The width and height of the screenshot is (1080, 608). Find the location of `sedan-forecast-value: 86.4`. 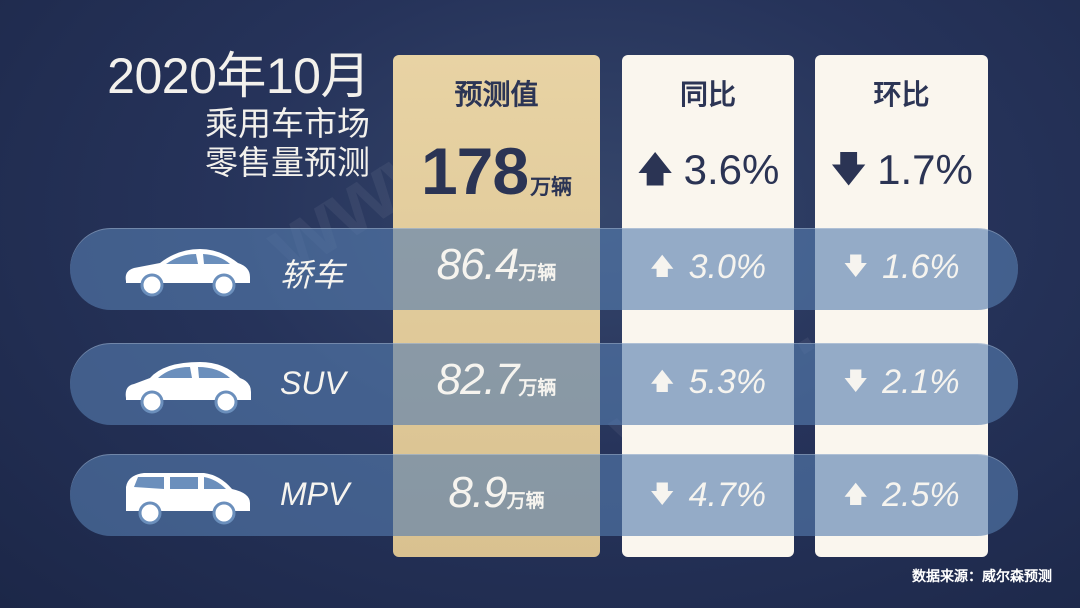

sedan-forecast-value: 86.4 is located at coordinates (478, 264).